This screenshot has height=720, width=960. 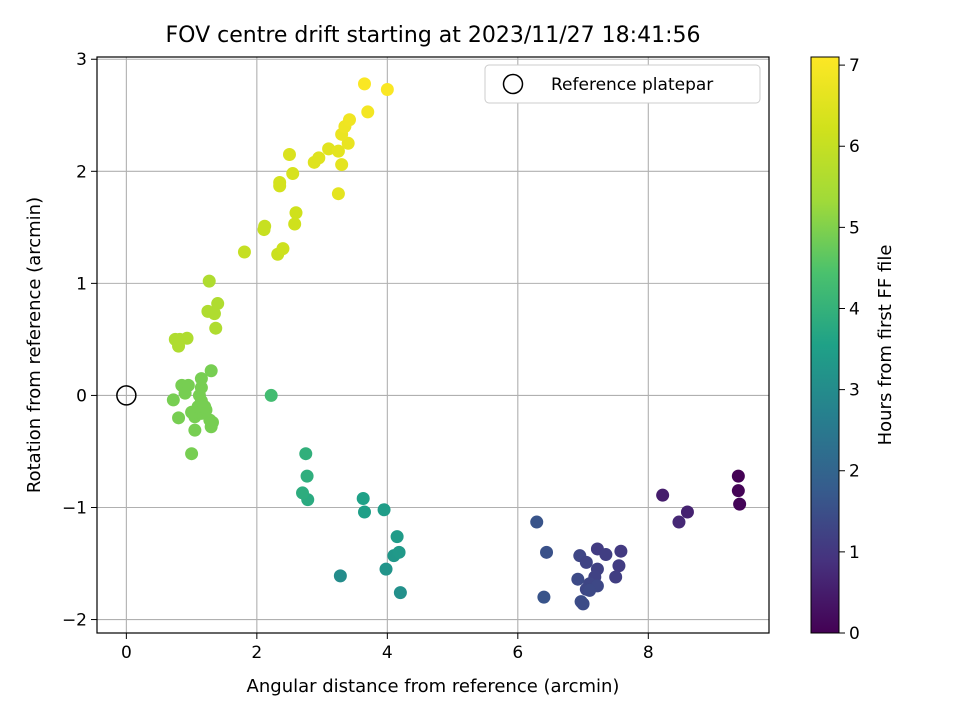 I want to click on x-tick-label: 0, so click(x=126, y=653).